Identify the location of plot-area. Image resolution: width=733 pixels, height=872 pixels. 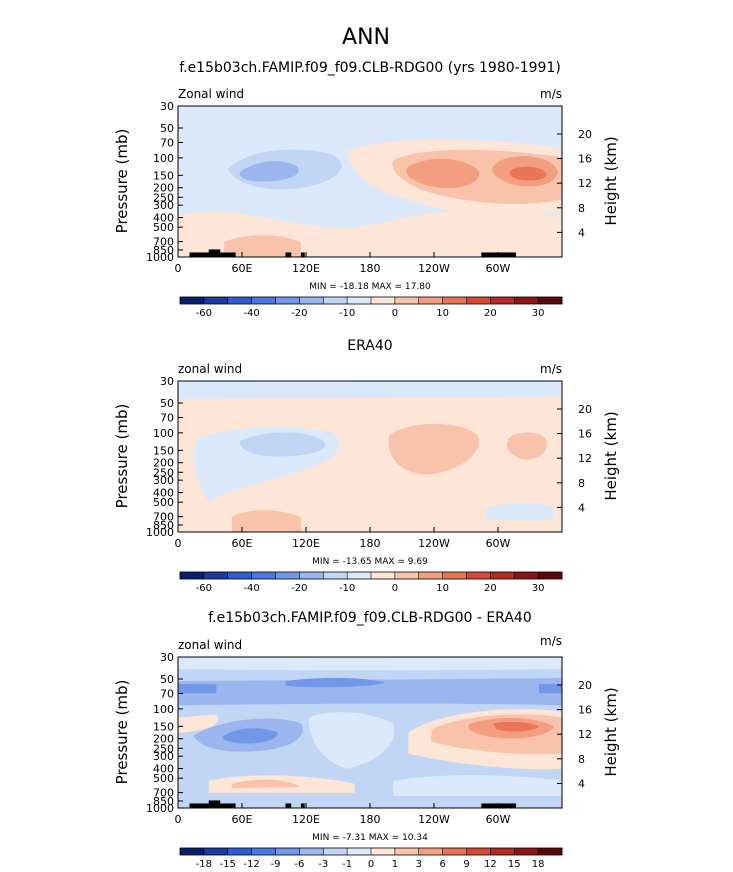
(370, 732).